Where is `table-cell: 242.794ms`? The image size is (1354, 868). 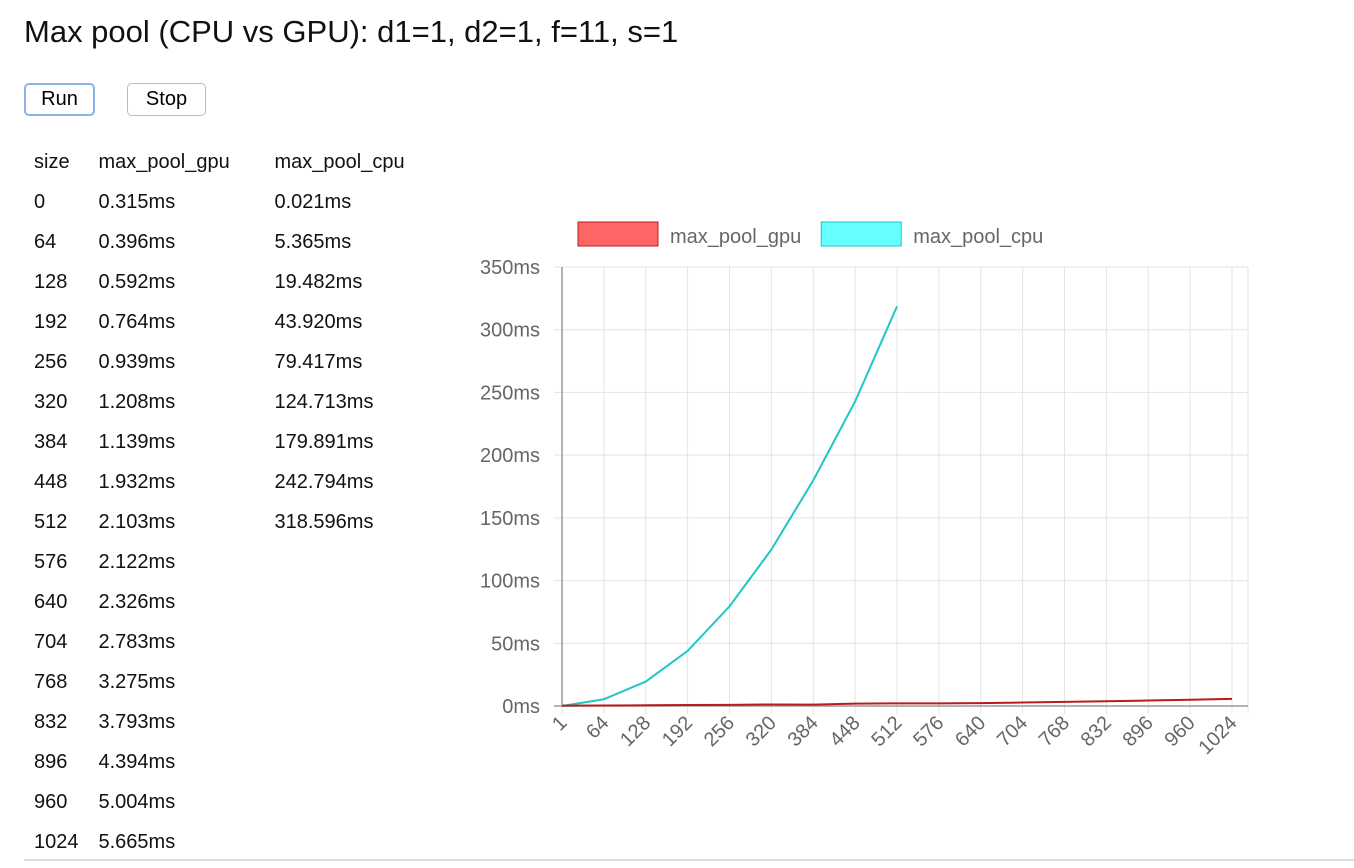 table-cell: 242.794ms is located at coordinates (324, 481).